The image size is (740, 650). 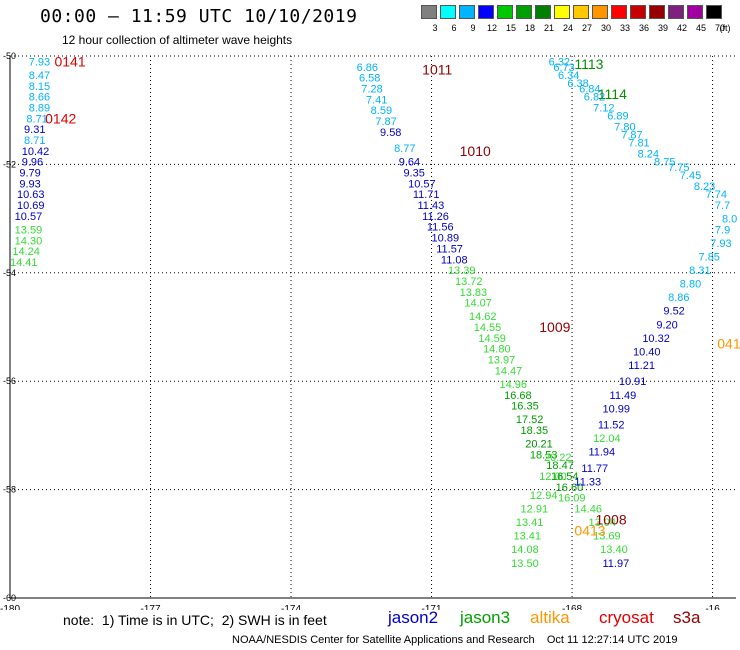 What do you see at coordinates (426, 195) in the screenshot?
I see `wave-height-value: 11.71` at bounding box center [426, 195].